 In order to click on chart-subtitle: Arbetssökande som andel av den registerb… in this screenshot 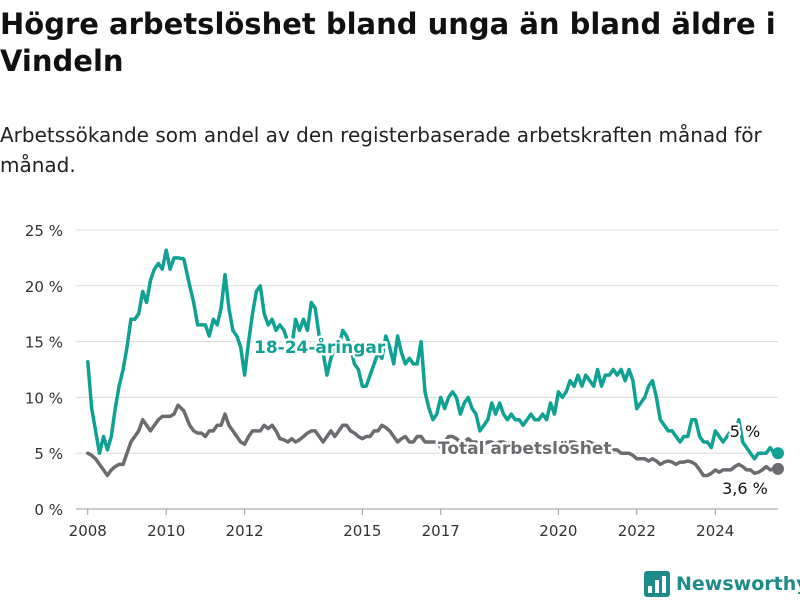, I will do `click(381, 150)`.